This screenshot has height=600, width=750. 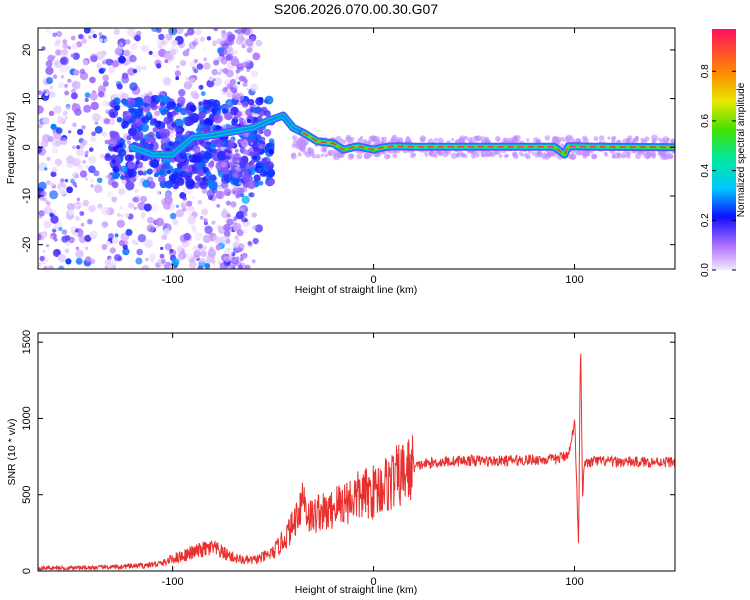 What do you see at coordinates (27, 98) in the screenshot?
I see `spectrogram-ytick-label: 10` at bounding box center [27, 98].